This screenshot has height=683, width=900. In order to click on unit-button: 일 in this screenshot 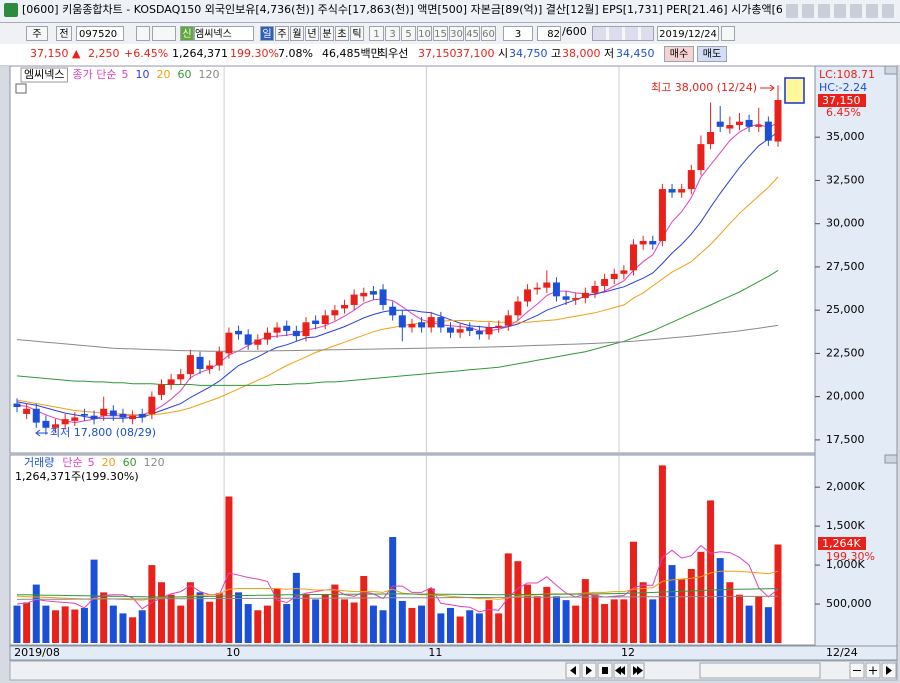, I will do `click(267, 33)`.